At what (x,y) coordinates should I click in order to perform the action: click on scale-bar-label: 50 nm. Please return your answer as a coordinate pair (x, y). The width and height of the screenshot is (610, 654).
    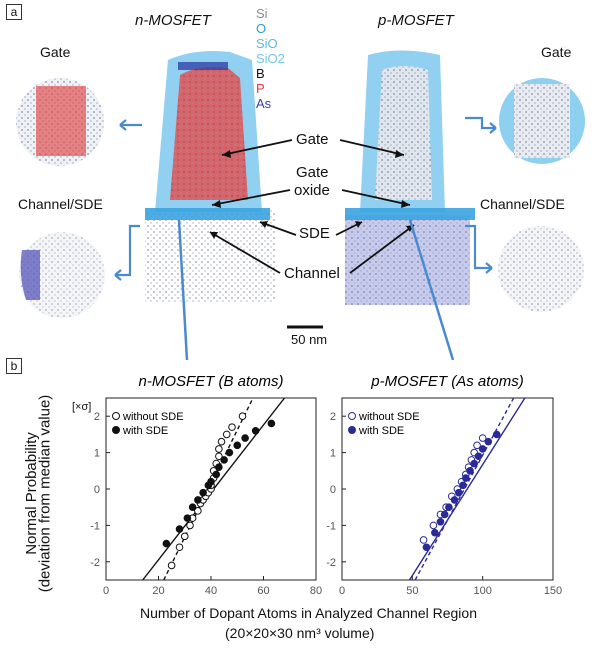
    Looking at the image, I should click on (309, 339).